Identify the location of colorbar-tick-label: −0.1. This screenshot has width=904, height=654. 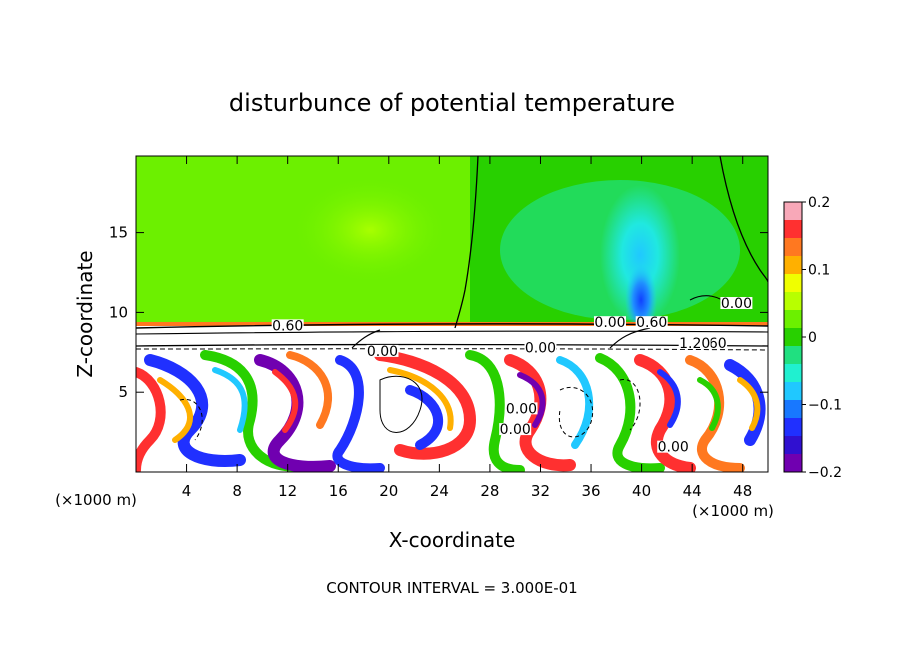
(825, 406).